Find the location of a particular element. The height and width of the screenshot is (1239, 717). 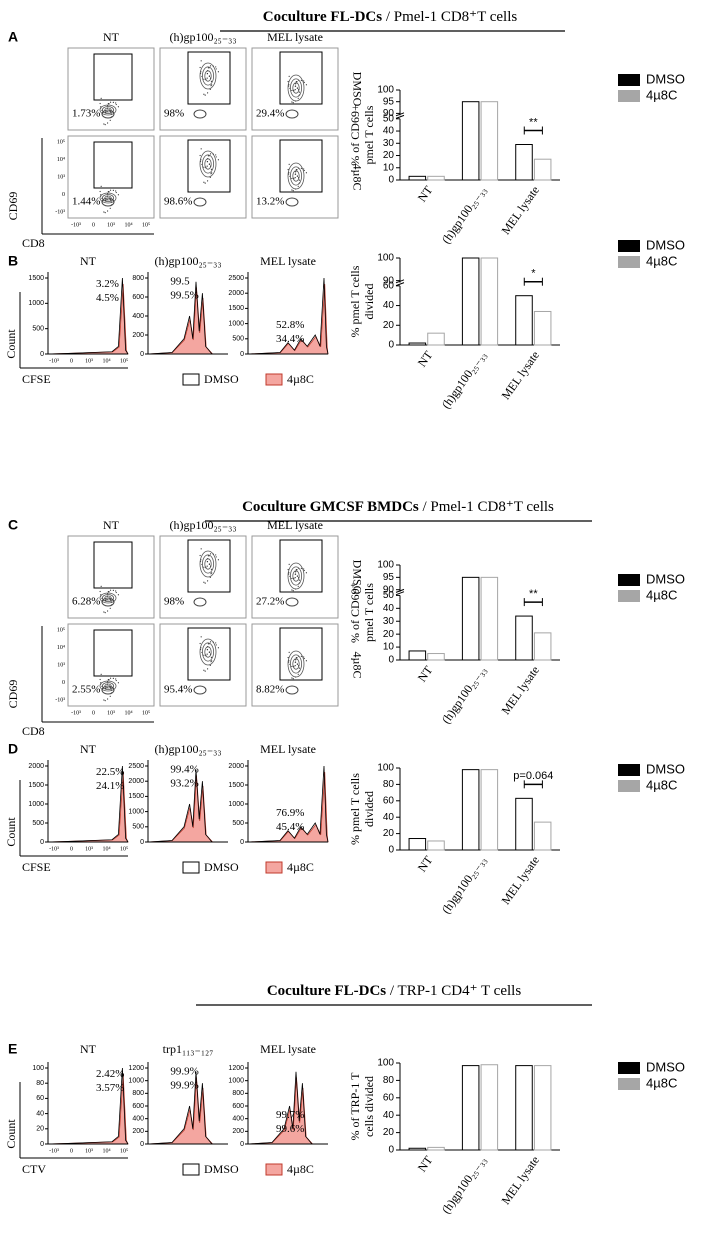

y-tick-label: 1000 is located at coordinates (236, 1081).